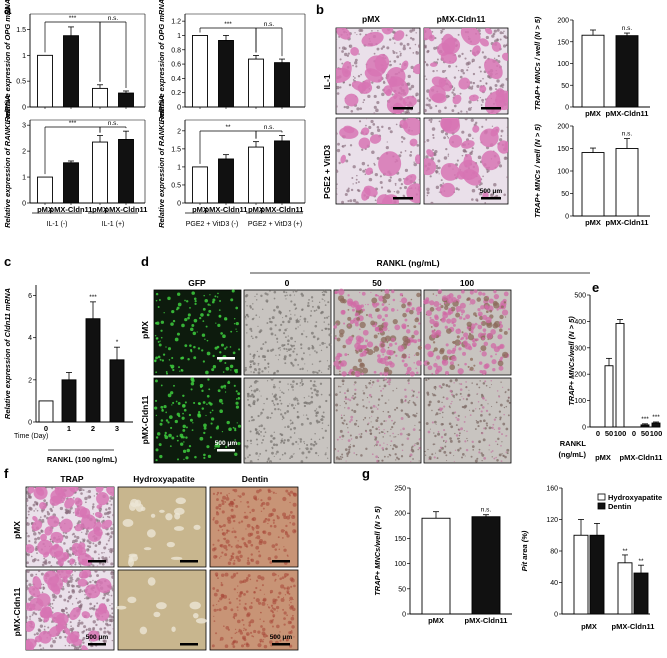 The image size is (667, 658). Describe the element at coordinates (226, 450) in the screenshot. I see `scale-bar` at that location.